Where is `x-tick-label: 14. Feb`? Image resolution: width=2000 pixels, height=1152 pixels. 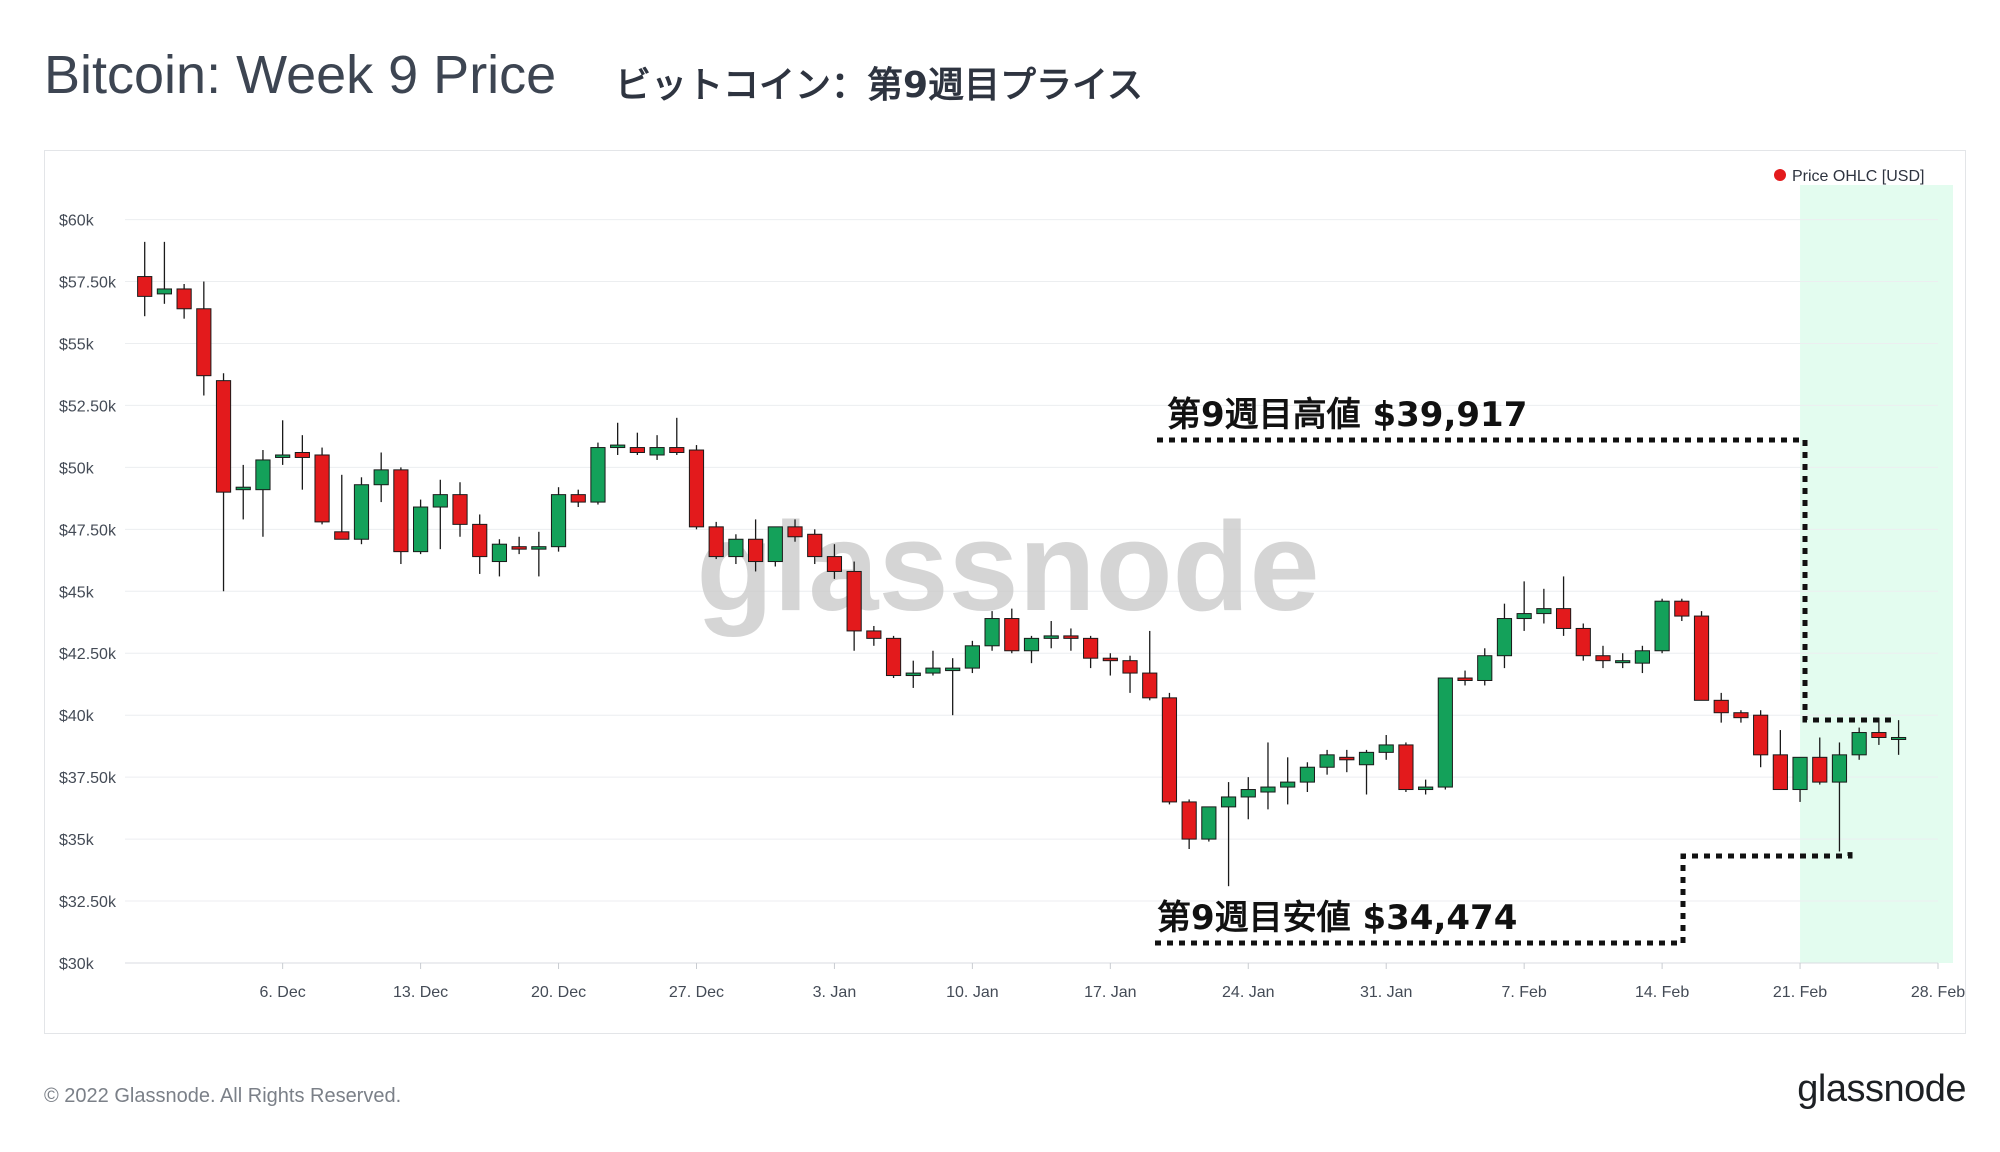
x-tick-label: 14. Feb is located at coordinates (1662, 992).